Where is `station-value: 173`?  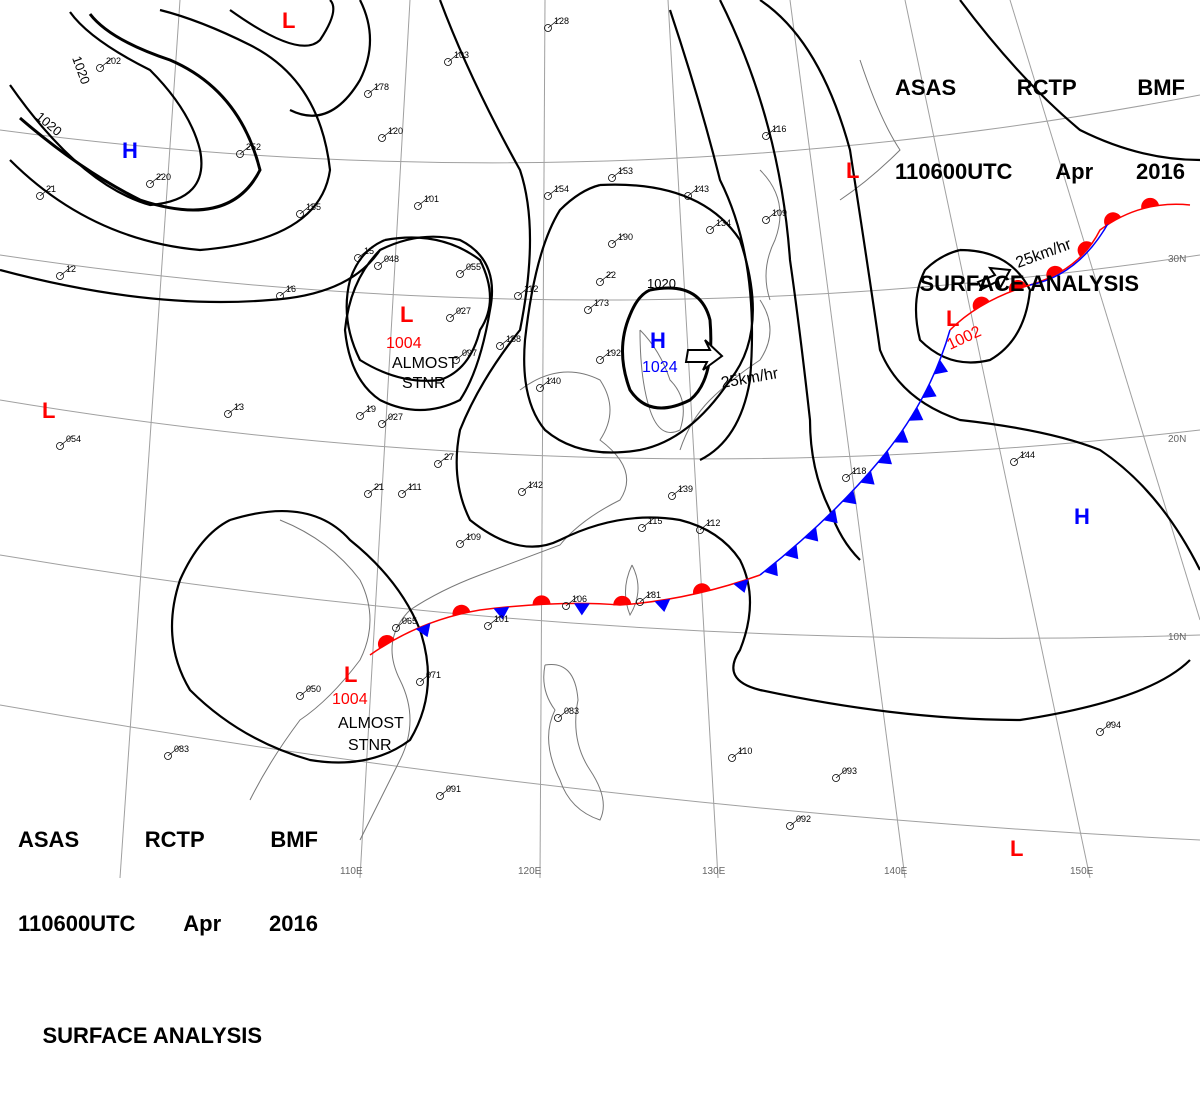 station-value: 173 is located at coordinates (601, 303).